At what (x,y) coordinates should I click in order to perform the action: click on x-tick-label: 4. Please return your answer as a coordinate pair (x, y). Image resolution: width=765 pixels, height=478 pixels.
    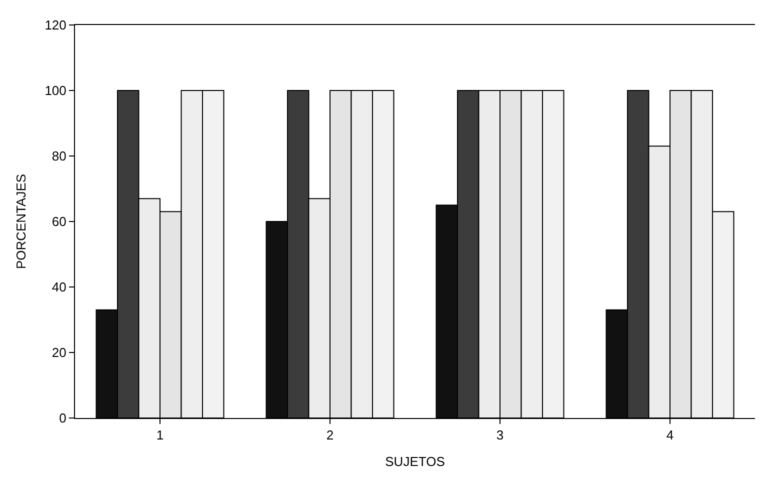
    Looking at the image, I should click on (670, 435).